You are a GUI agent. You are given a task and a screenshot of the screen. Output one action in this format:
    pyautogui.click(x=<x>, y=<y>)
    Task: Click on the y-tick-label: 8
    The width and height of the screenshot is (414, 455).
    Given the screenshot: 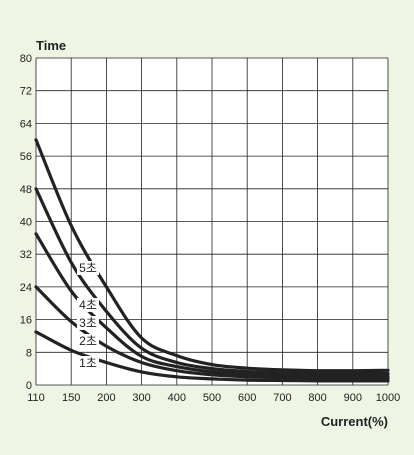 What is the action you would take?
    pyautogui.click(x=29, y=353)
    